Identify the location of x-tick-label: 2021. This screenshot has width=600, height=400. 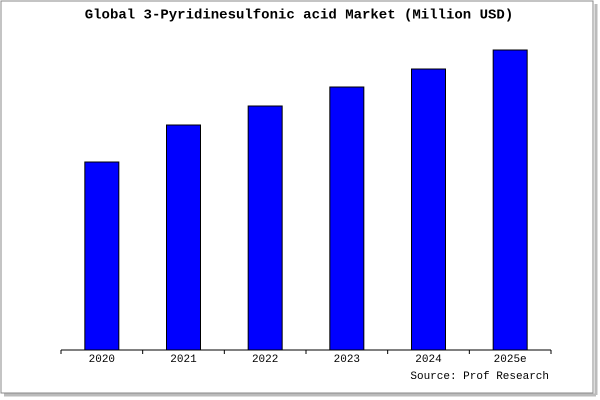
(183, 360).